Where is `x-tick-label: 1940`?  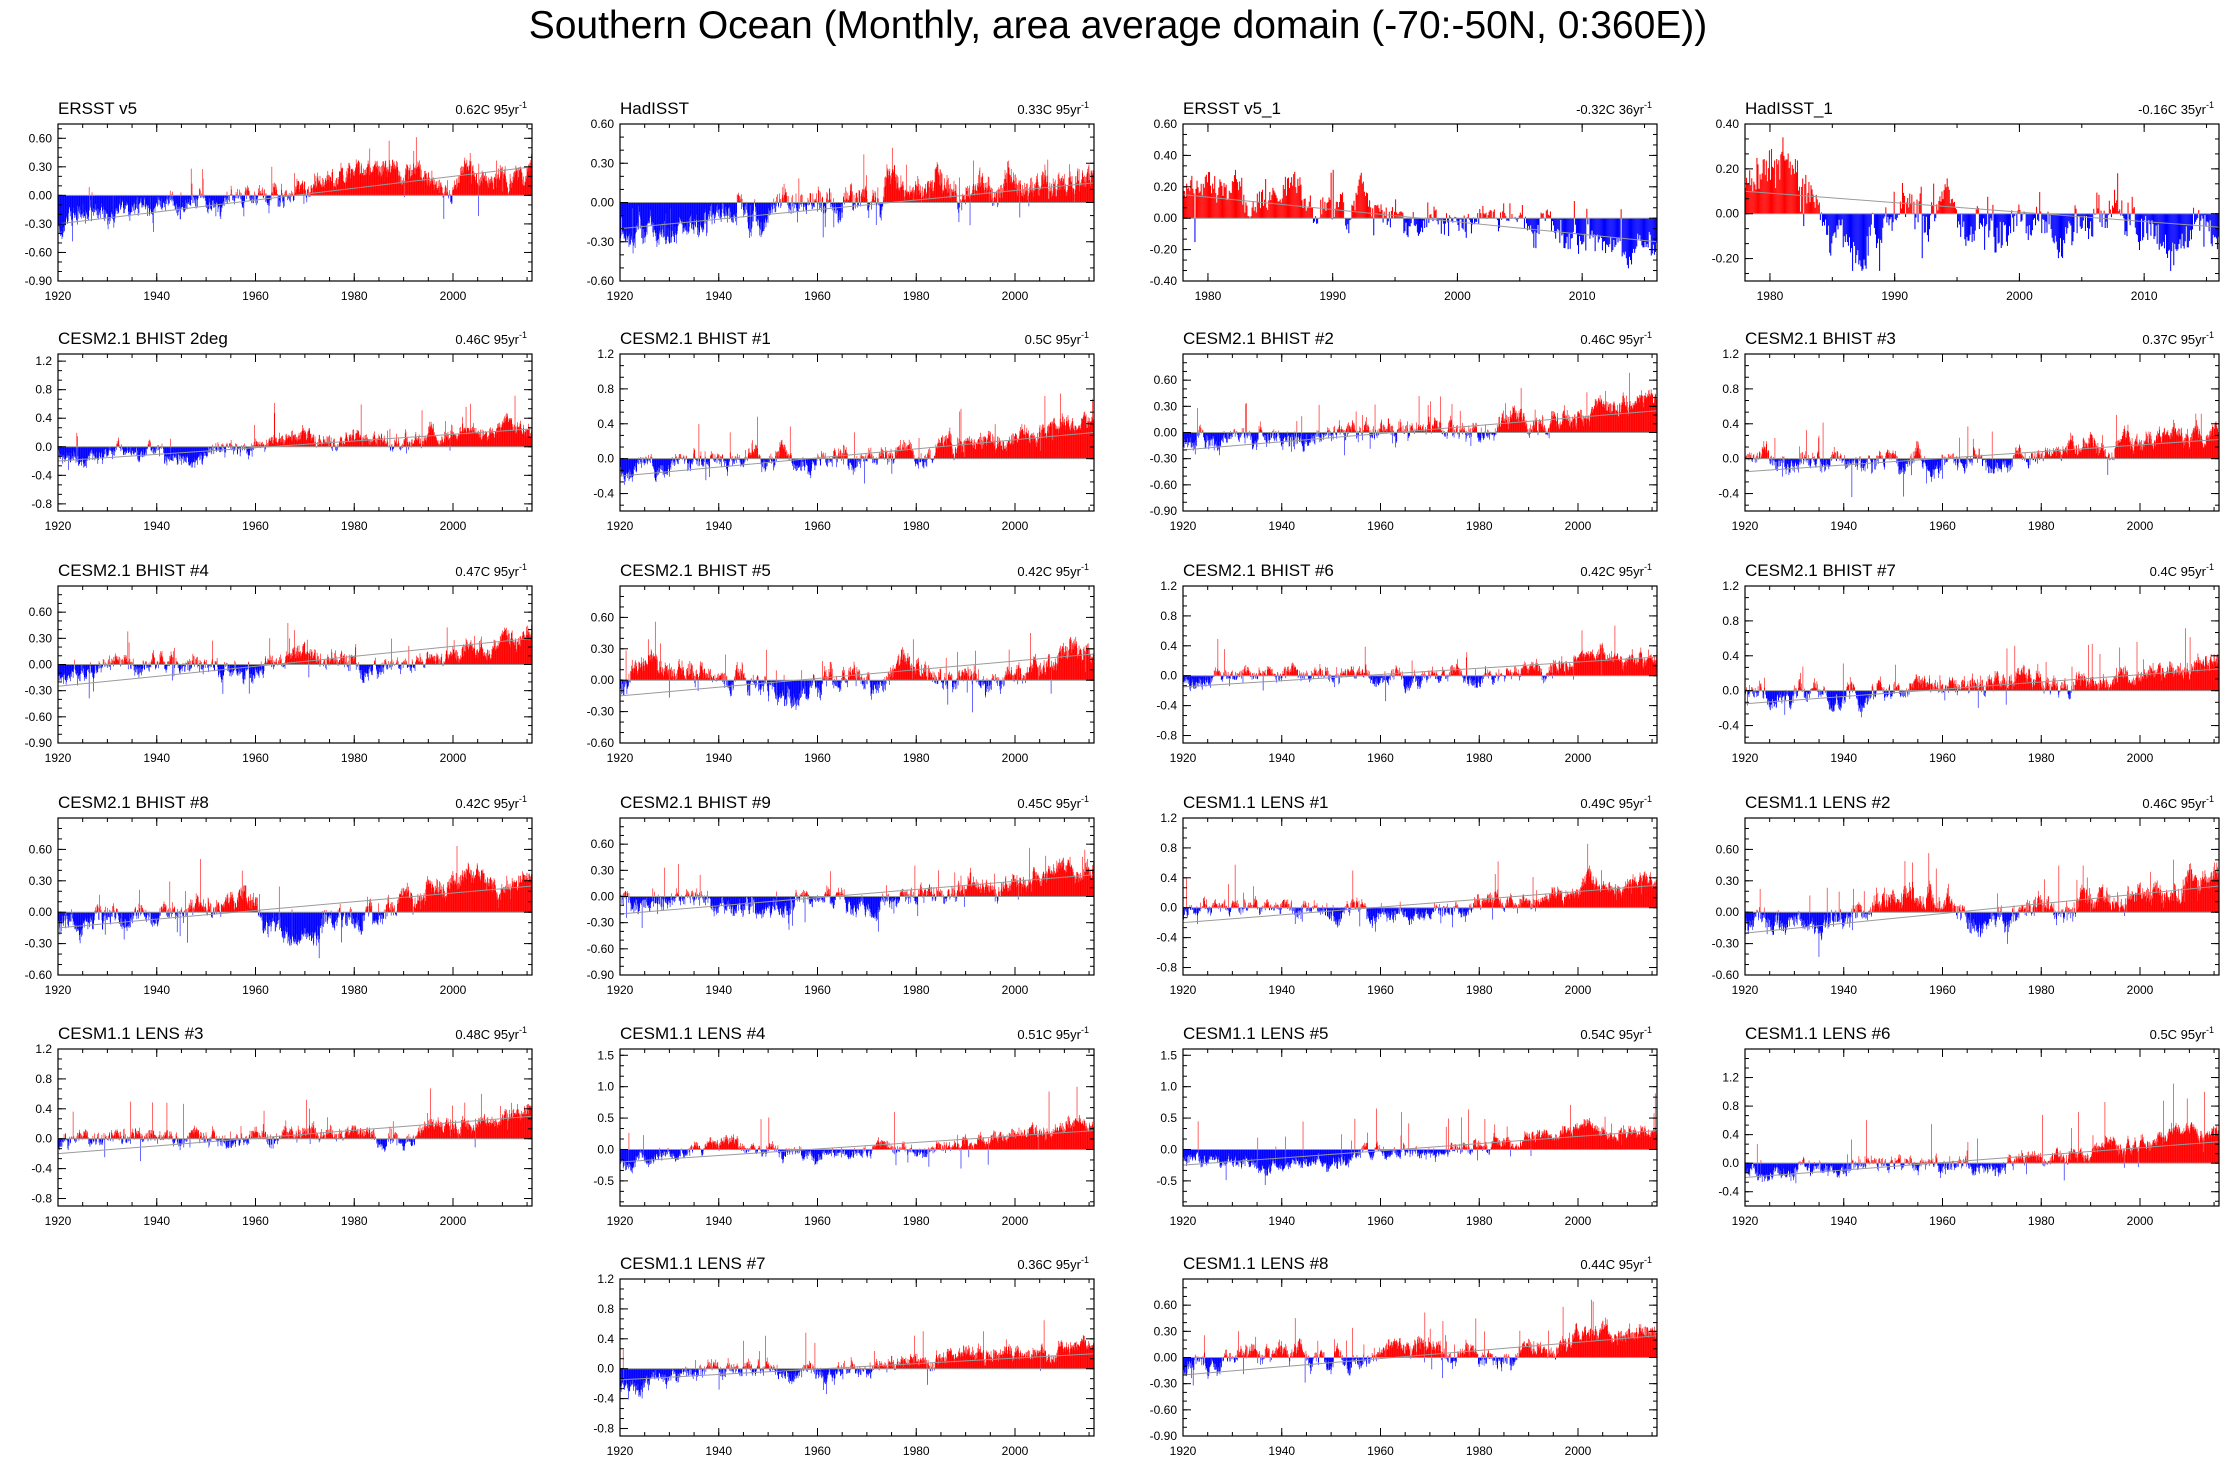
x-tick-label: 1940 is located at coordinates (156, 526).